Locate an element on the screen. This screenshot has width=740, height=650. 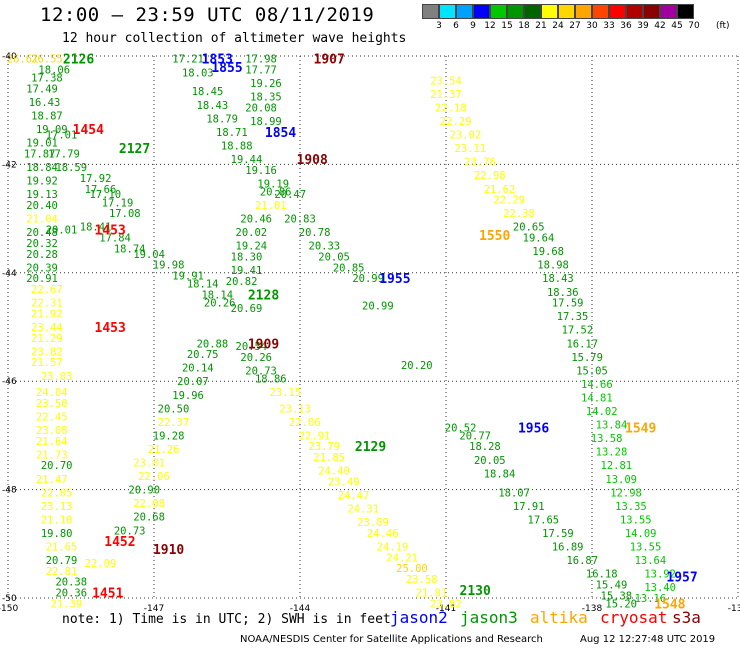
wave-height-point: 22.09 is located at coordinates (101, 564).